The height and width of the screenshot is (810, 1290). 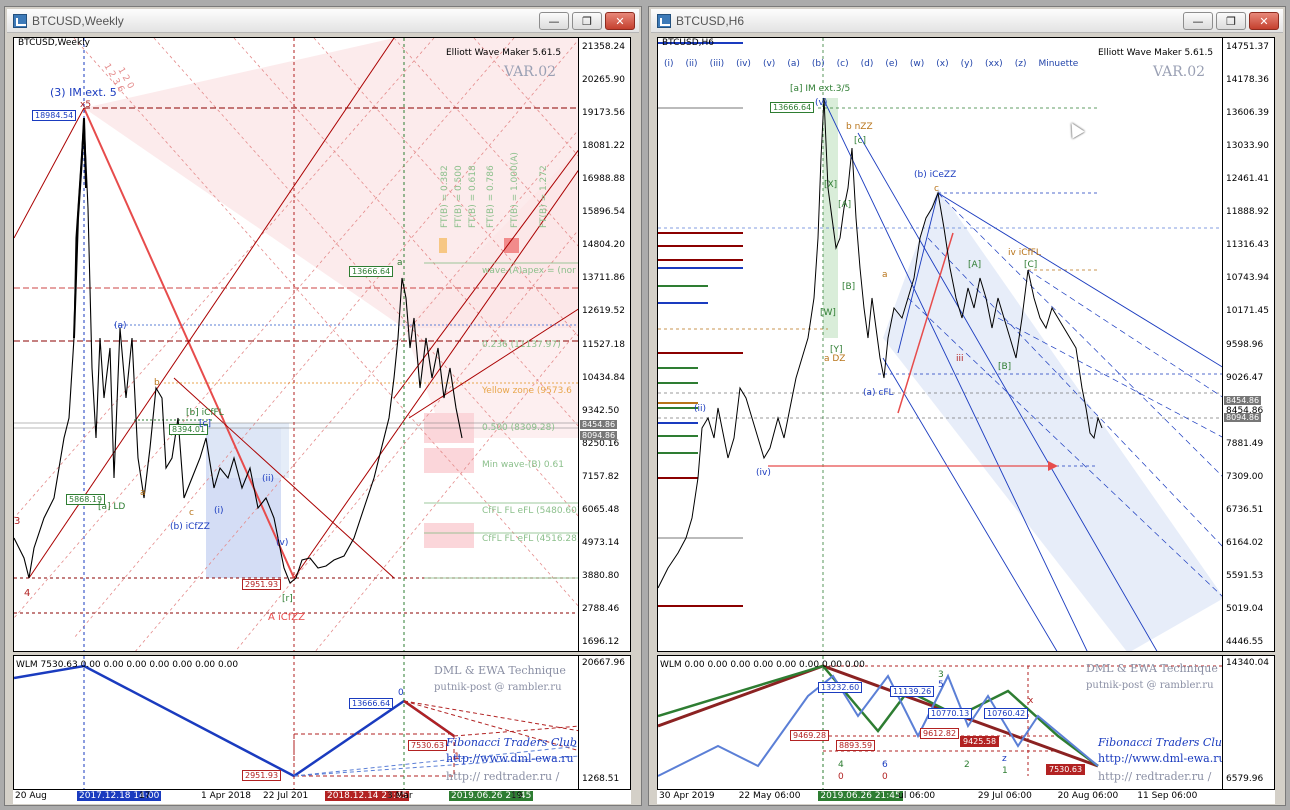 I want to click on wave-btn-d: (d), so click(x=867, y=64).